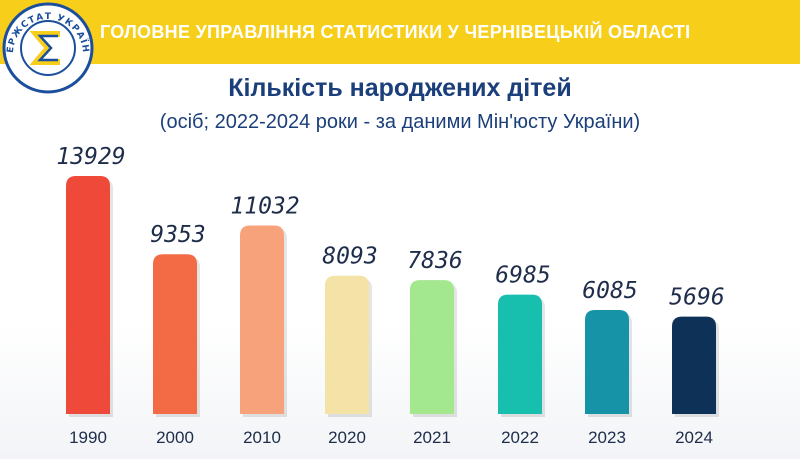 This screenshot has width=800, height=459. What do you see at coordinates (694, 437) in the screenshot?
I see `x-tick-label-2024: 2024` at bounding box center [694, 437].